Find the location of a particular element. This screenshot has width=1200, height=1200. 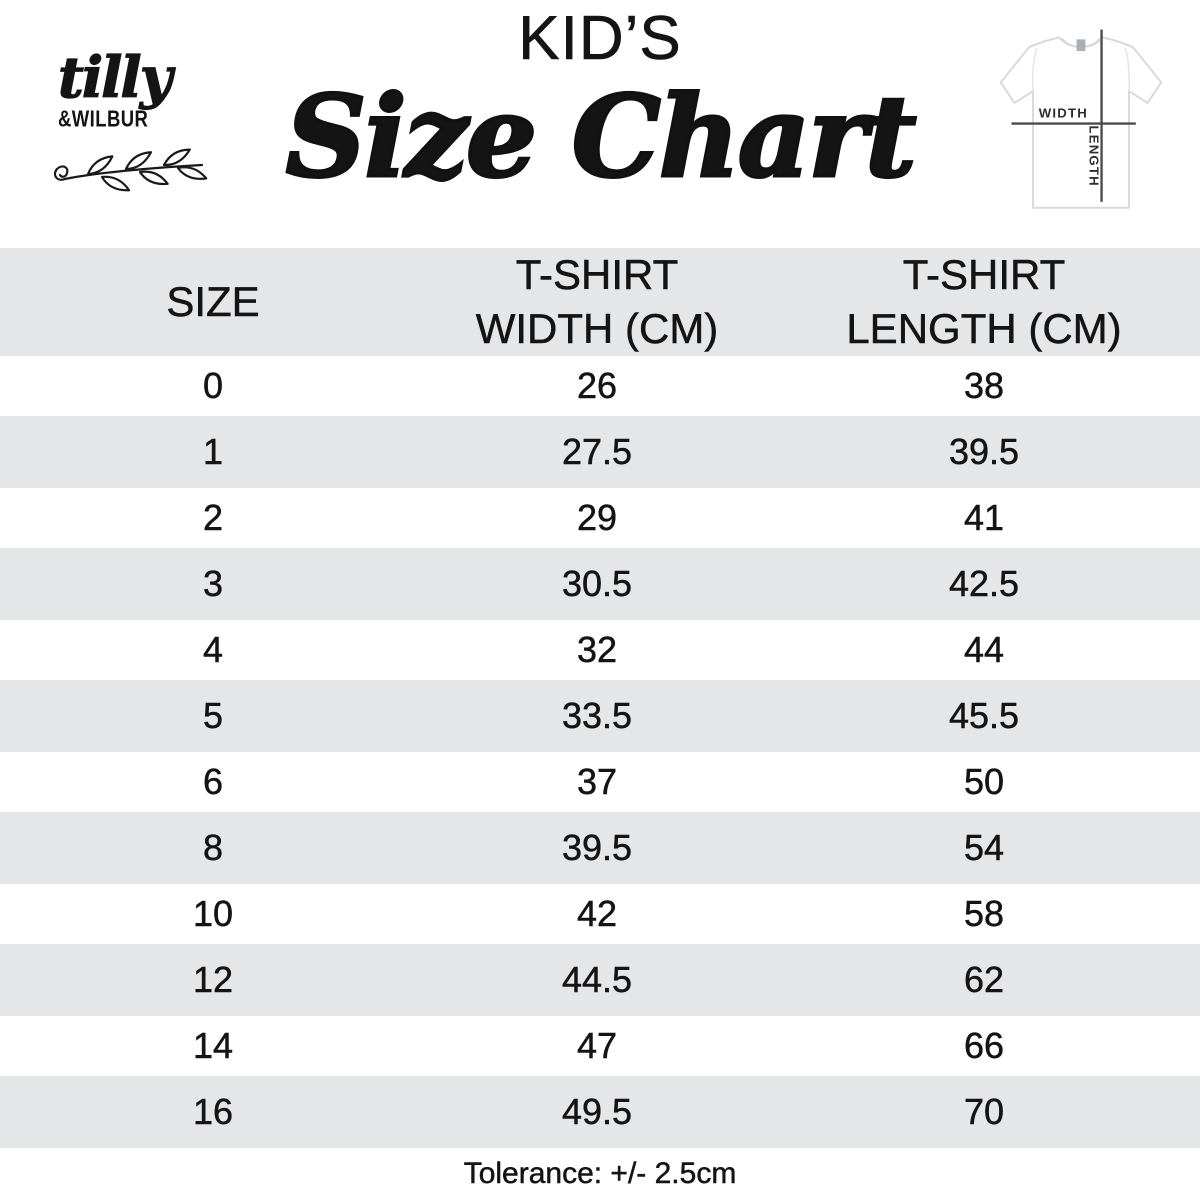

title-kicker: KID’S is located at coordinates (600, 38).